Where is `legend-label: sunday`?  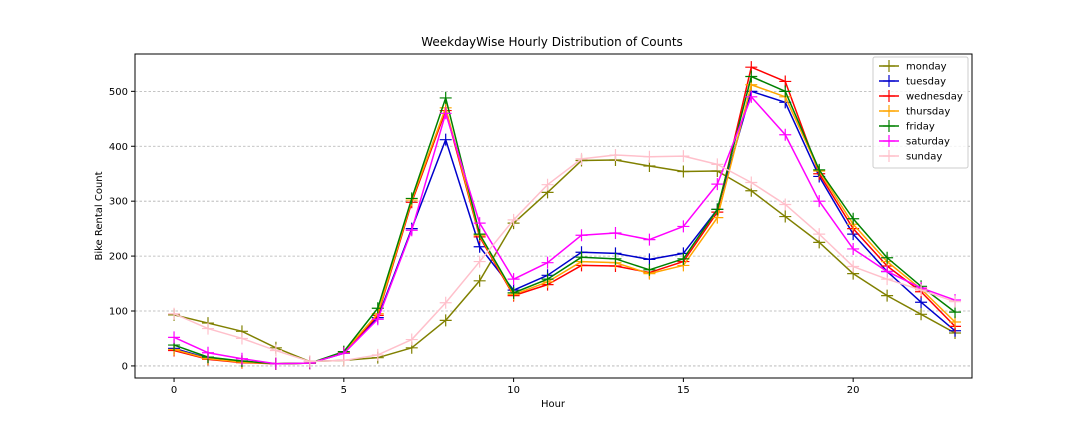 legend-label: sunday is located at coordinates (924, 157).